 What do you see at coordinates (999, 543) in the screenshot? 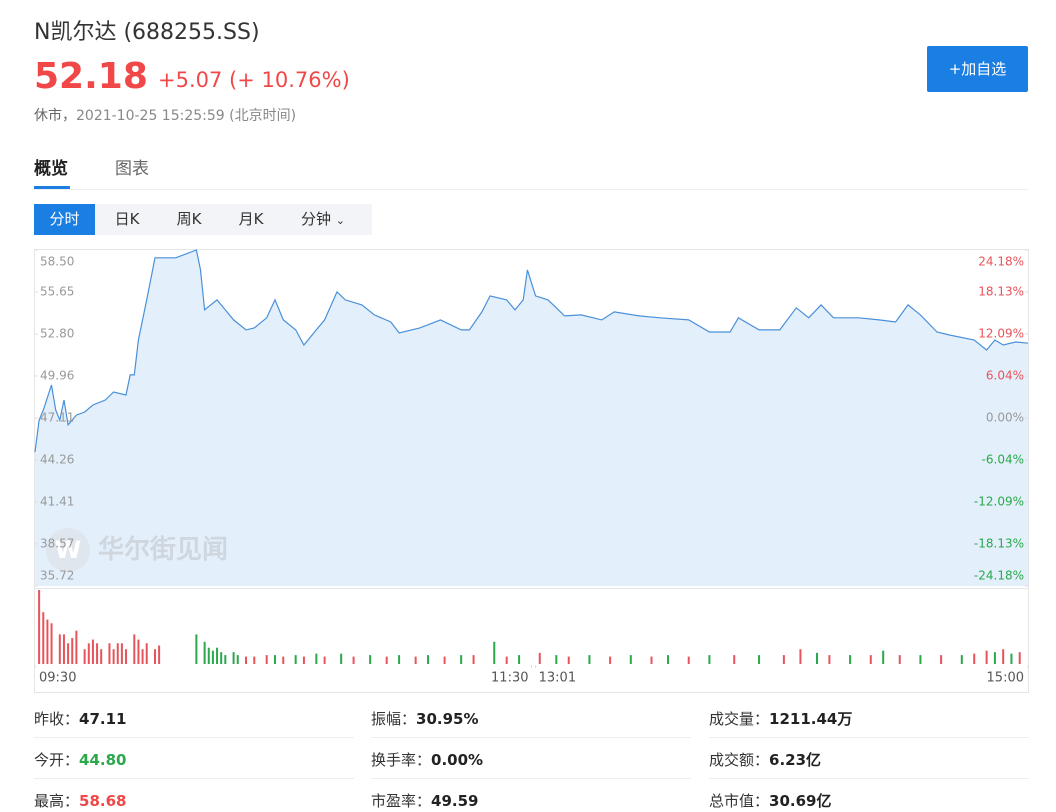
I see `y2-tick-label: -18.13%` at bounding box center [999, 543].